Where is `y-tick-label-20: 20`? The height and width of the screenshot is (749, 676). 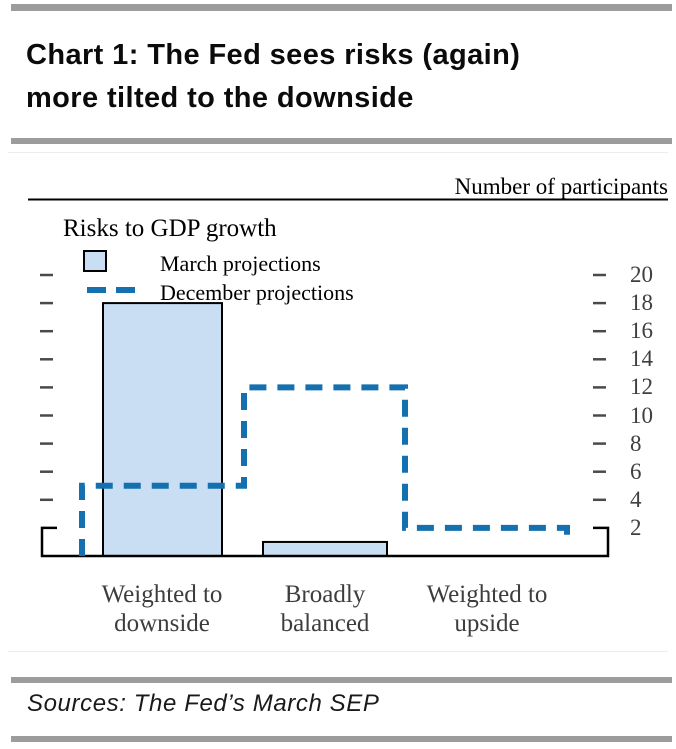
y-tick-label-20: 20 is located at coordinates (641, 274).